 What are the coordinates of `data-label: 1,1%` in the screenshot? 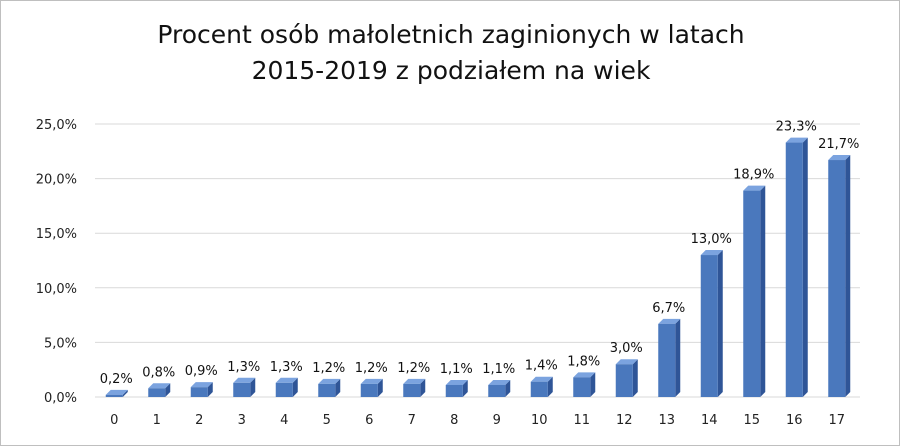 It's located at (456, 369).